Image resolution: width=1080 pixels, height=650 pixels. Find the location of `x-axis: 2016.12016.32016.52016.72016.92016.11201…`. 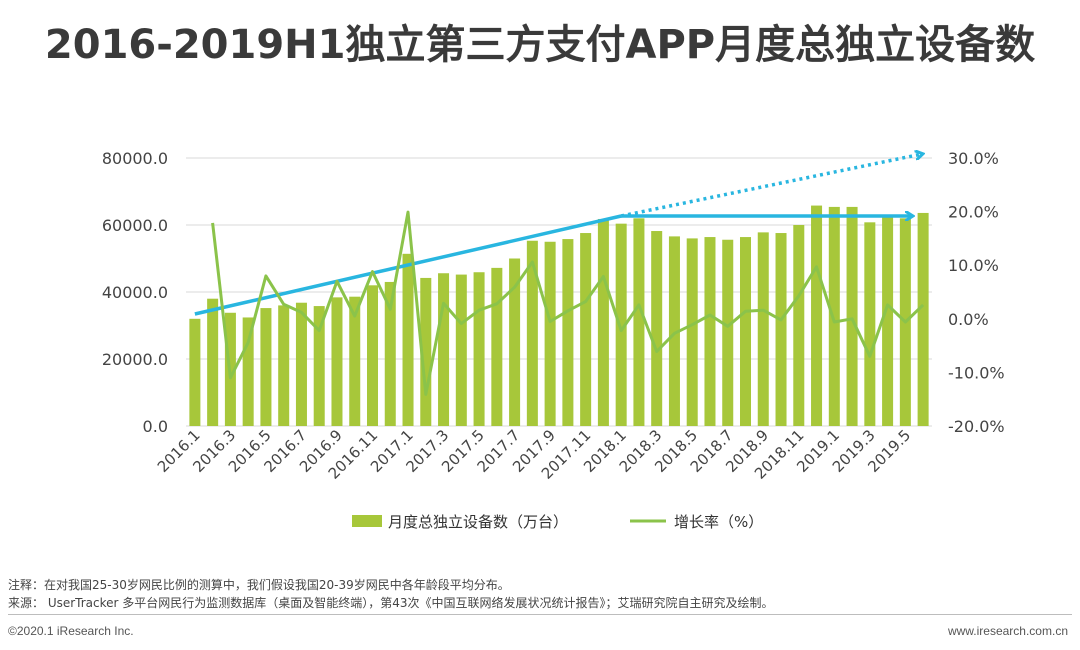

x-axis: 2016.12016.32016.52016.72016.92016.11201… is located at coordinates (534, 454).